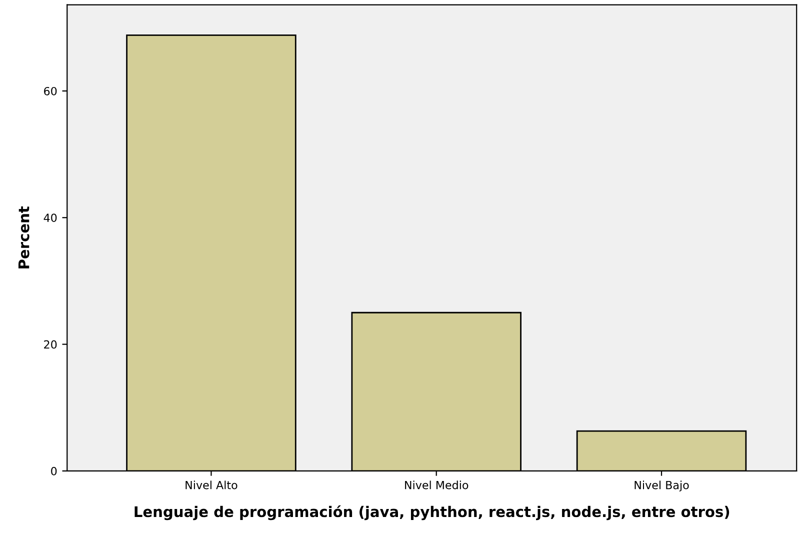  Describe the element at coordinates (436, 485) in the screenshot. I see `x-tick-label: Nivel Medio` at that location.